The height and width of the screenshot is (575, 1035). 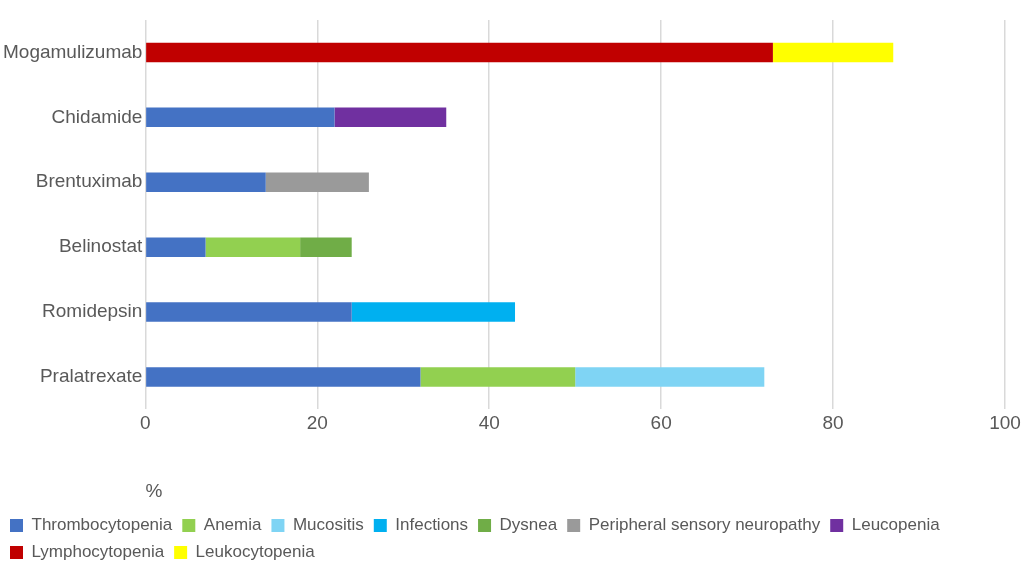 What do you see at coordinates (154, 490) in the screenshot?
I see `x-axis-title: %` at bounding box center [154, 490].